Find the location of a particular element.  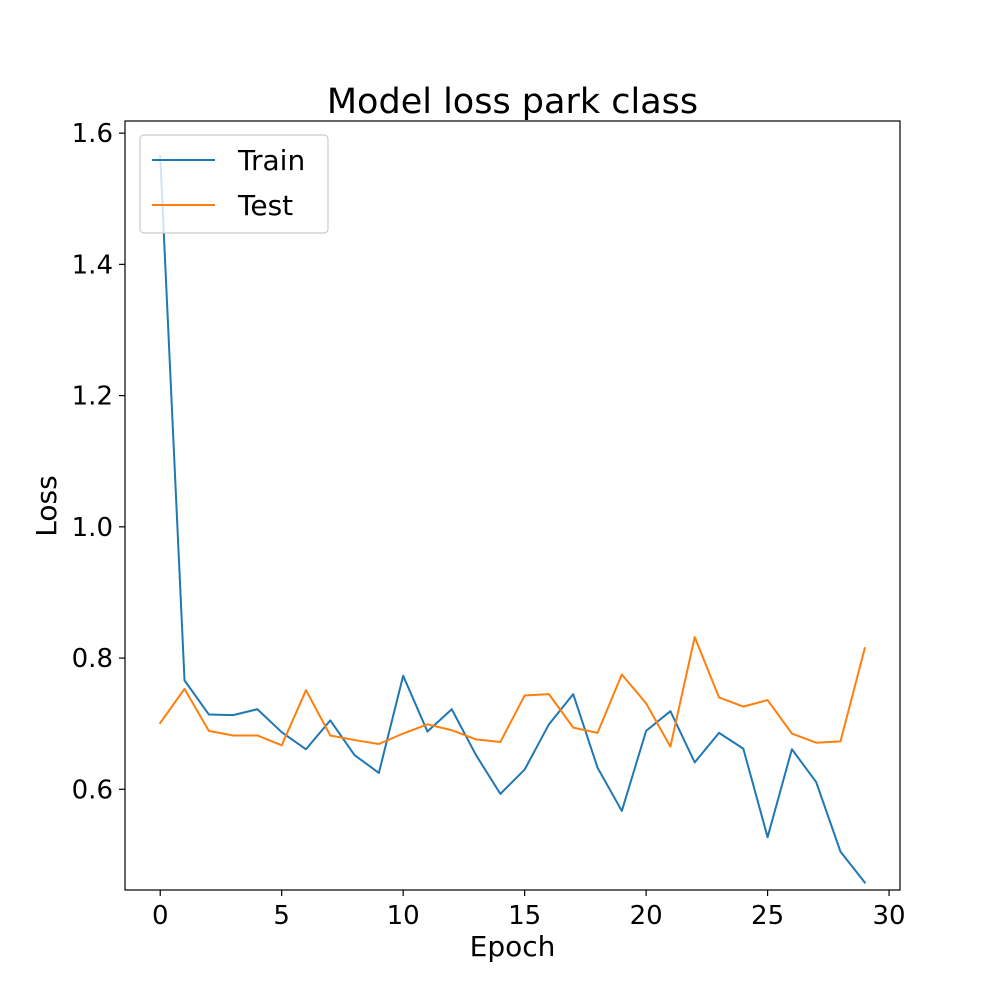

series-line-test is located at coordinates (512, 692).